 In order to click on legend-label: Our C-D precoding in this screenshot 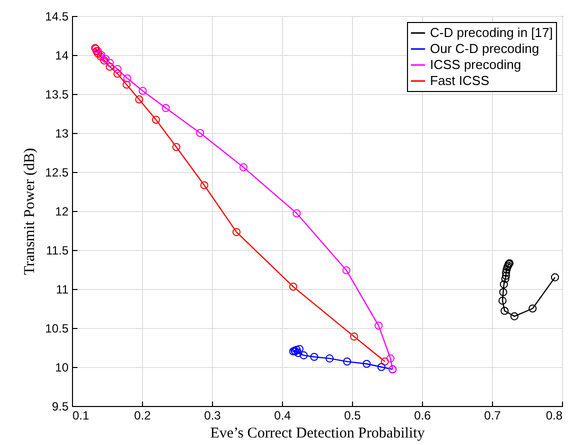, I will do `click(485, 48)`.